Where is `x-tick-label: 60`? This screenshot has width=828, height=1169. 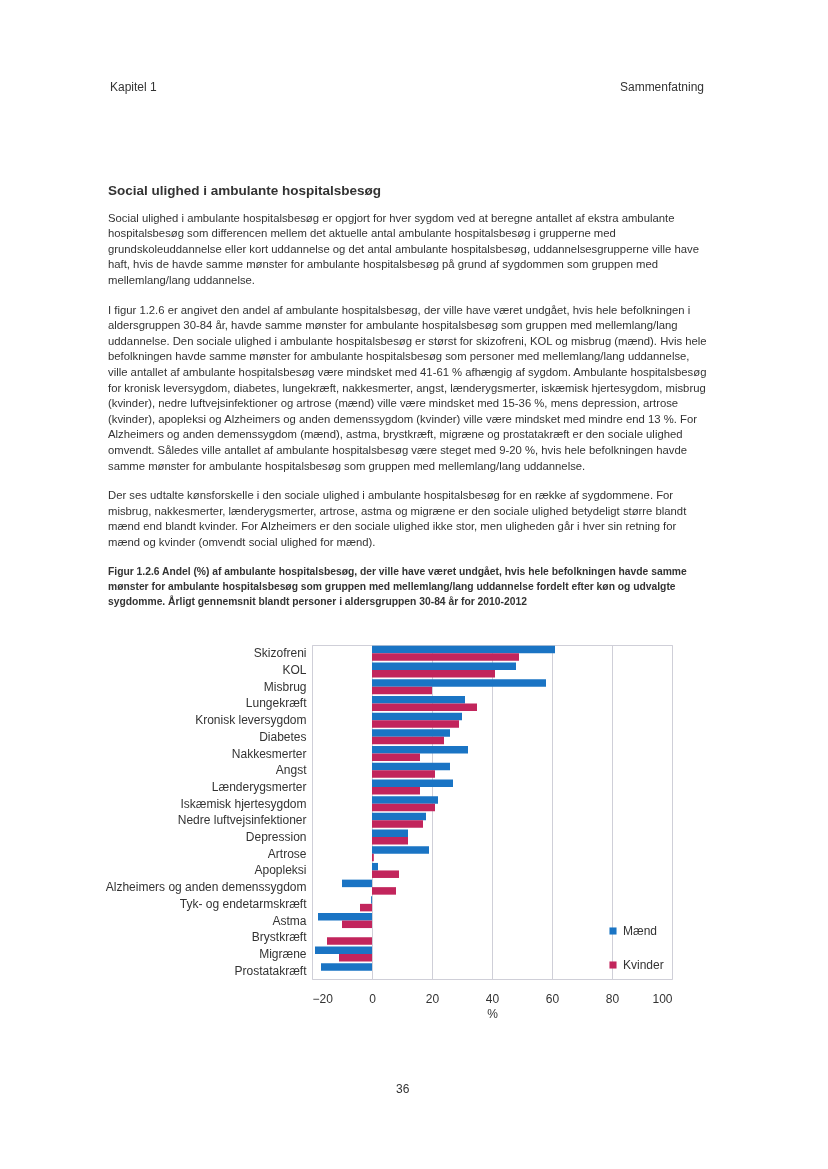
x-tick-label: 60 is located at coordinates (552, 998).